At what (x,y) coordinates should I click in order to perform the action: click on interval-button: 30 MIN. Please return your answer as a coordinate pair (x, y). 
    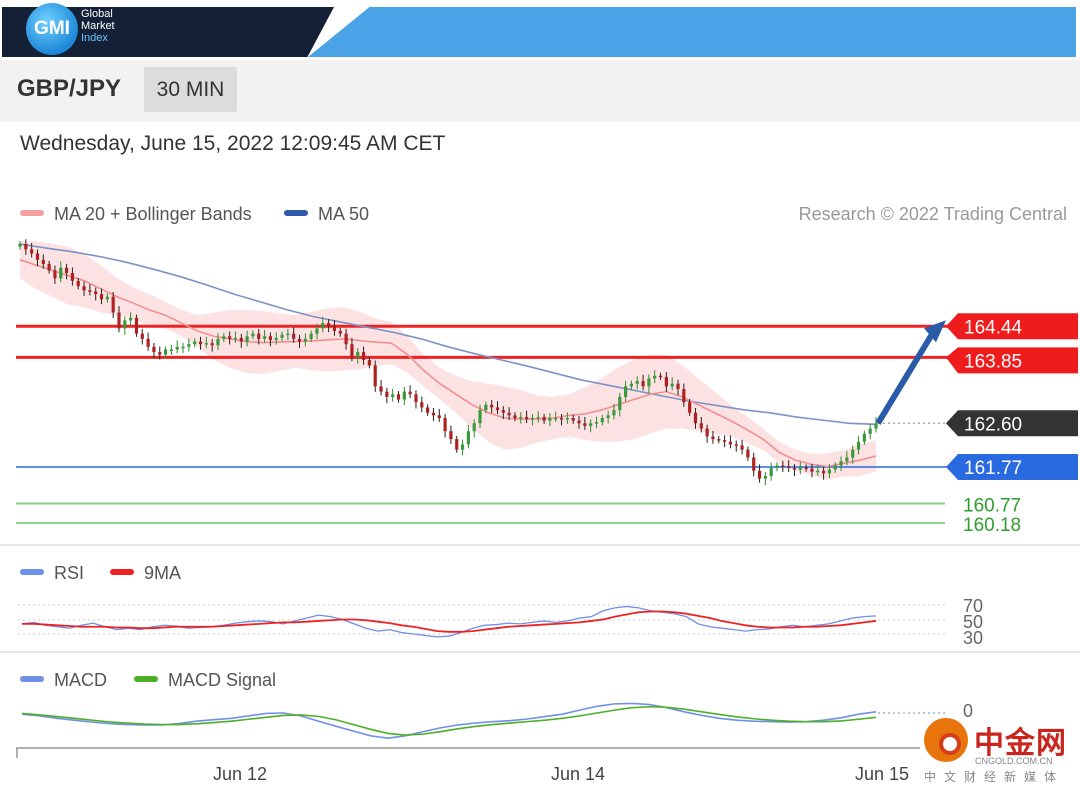
    Looking at the image, I should click on (190, 89).